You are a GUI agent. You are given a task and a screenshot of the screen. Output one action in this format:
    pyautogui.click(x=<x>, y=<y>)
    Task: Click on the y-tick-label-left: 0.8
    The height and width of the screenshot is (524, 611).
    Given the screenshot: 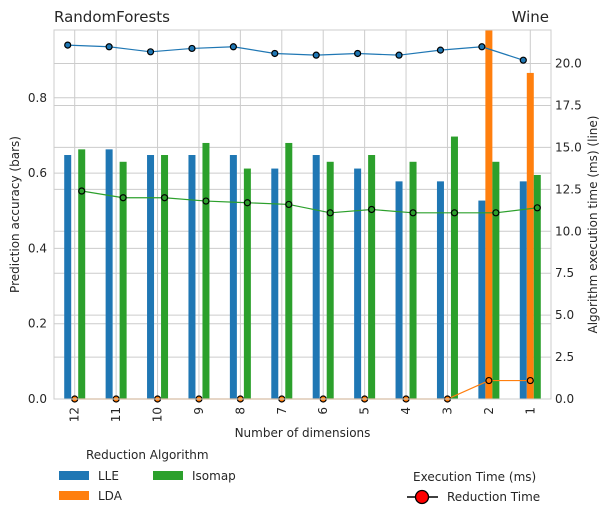 What is the action you would take?
    pyautogui.click(x=37, y=98)
    